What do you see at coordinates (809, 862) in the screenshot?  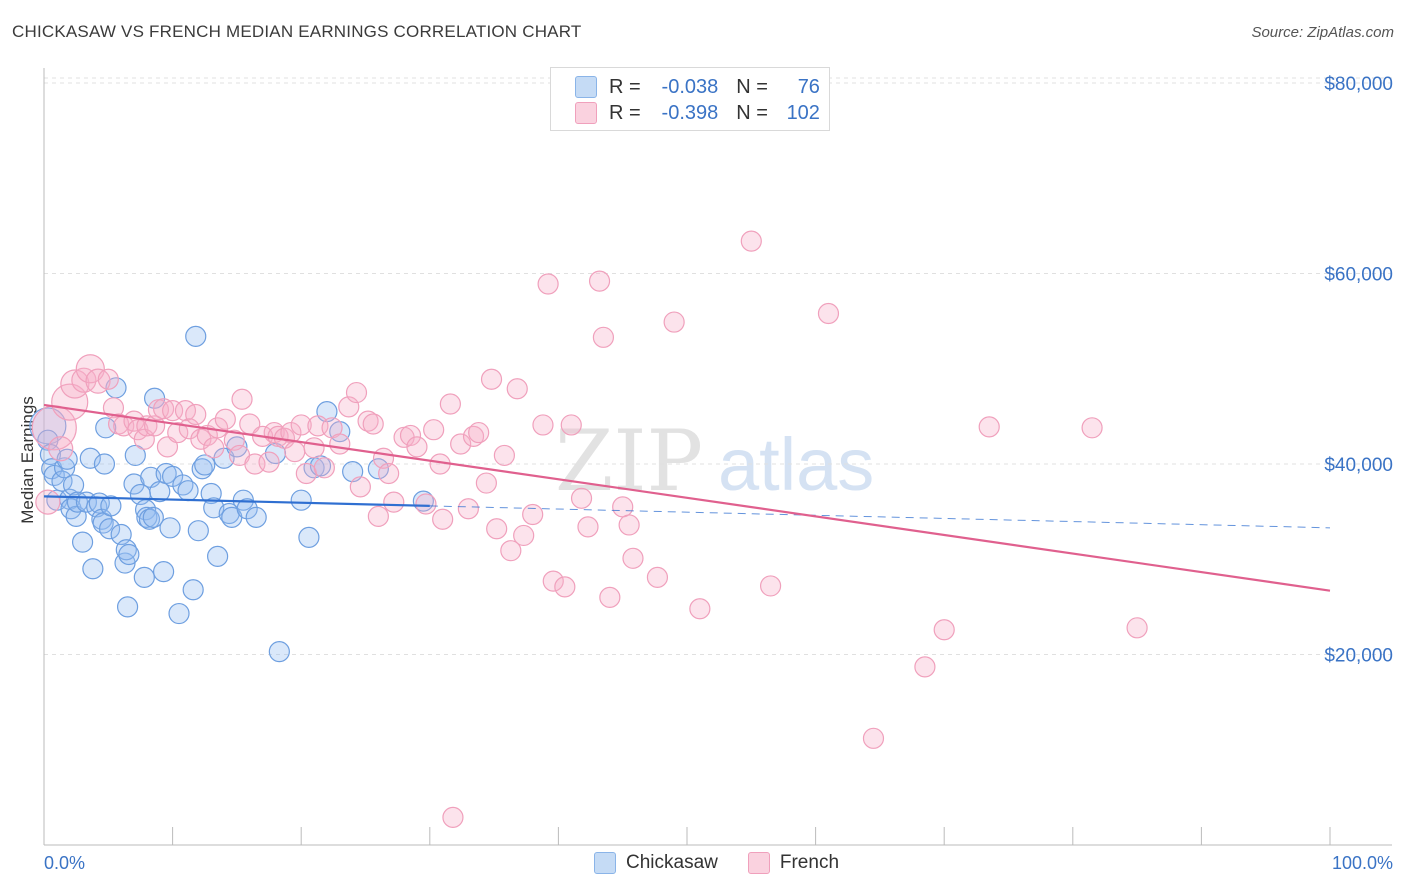 I see `series-name: French` at bounding box center [809, 862].